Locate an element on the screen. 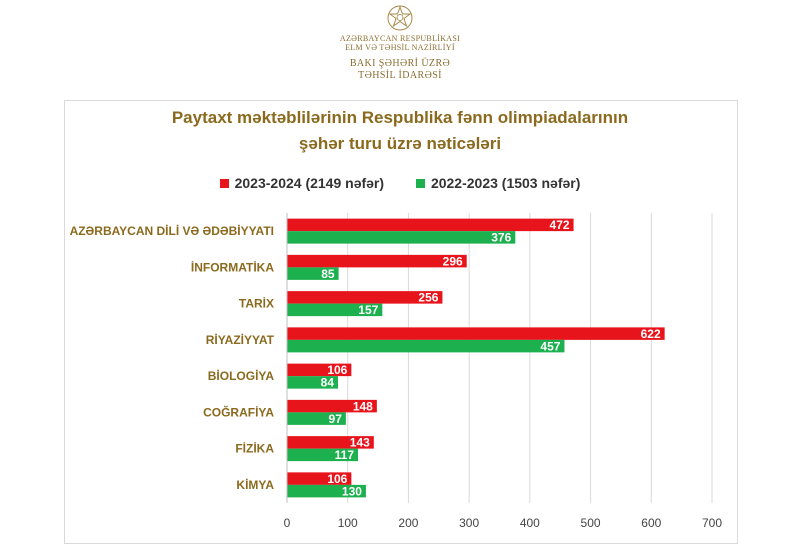 The width and height of the screenshot is (800, 546). data-label: 130 is located at coordinates (352, 491).